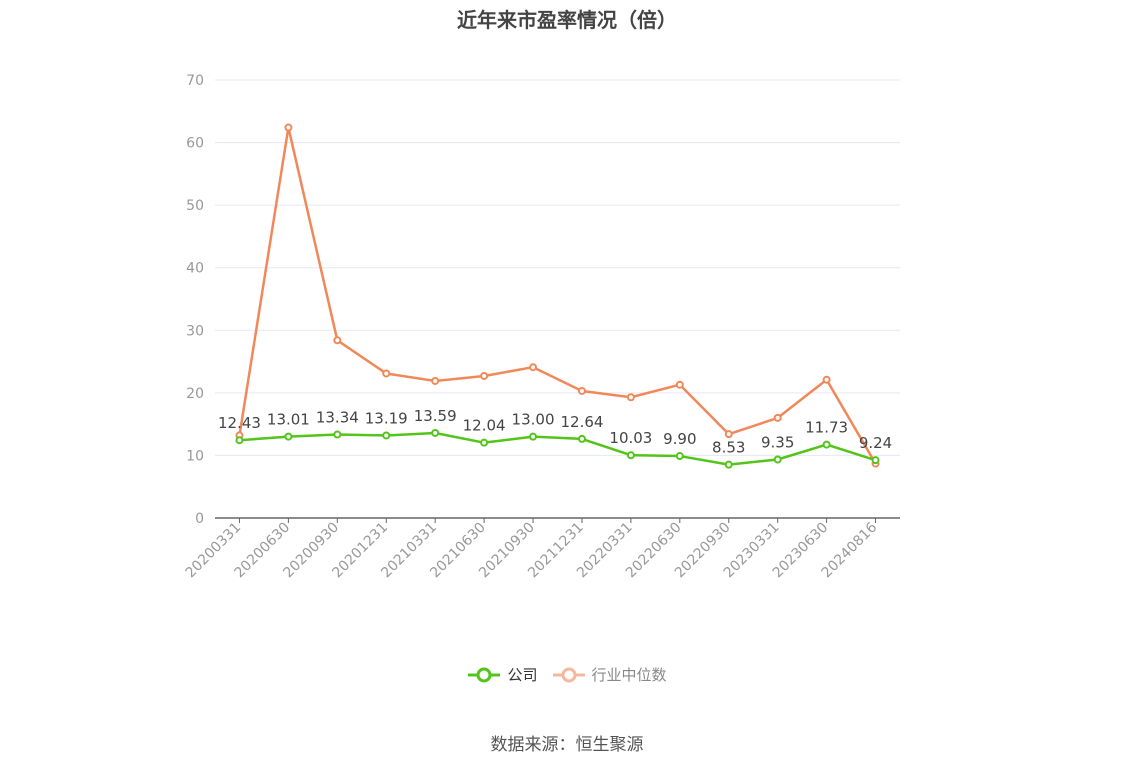 The height and width of the screenshot is (766, 1134). What do you see at coordinates (239, 423) in the screenshot?
I see `data-label: 12.43` at bounding box center [239, 423].